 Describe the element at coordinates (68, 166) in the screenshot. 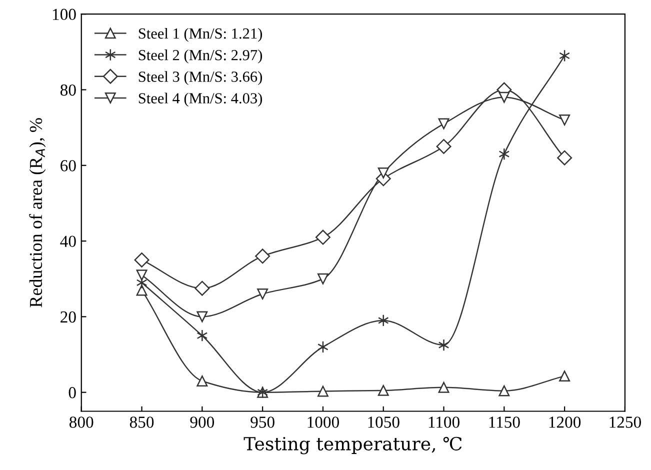

I see `y-tick-label: 60` at that location.